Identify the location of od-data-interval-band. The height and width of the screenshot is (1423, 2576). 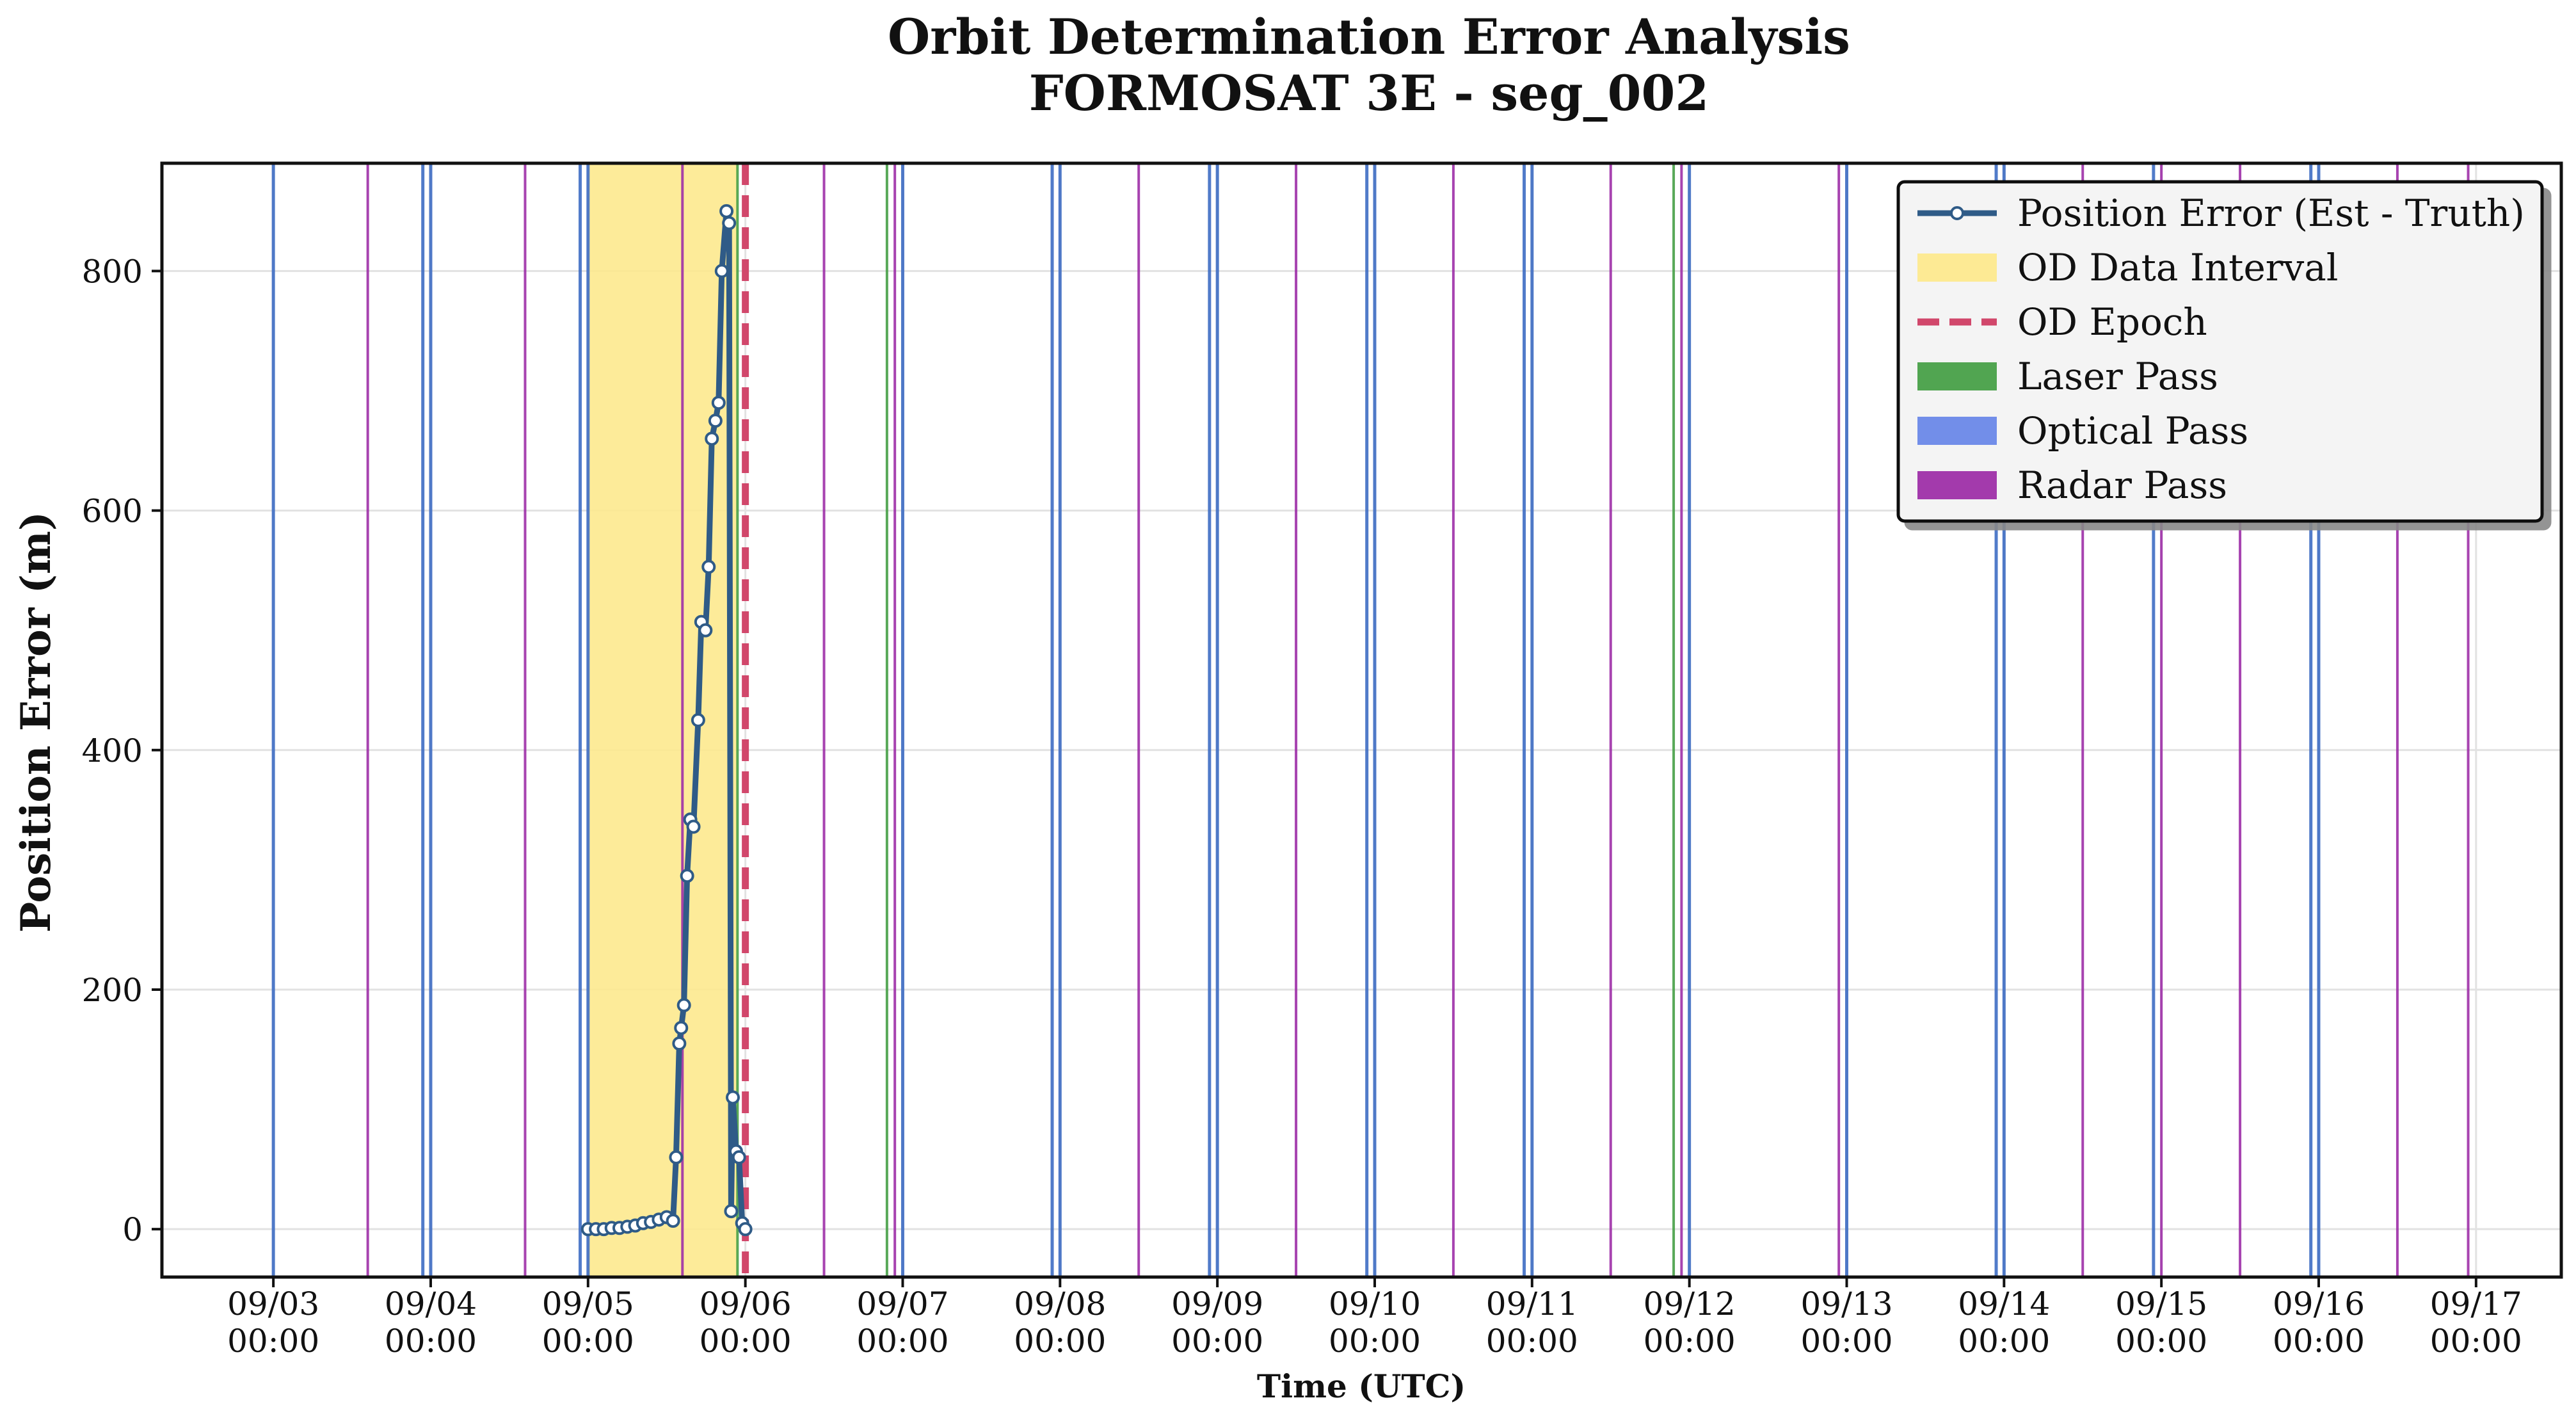
(663, 720).